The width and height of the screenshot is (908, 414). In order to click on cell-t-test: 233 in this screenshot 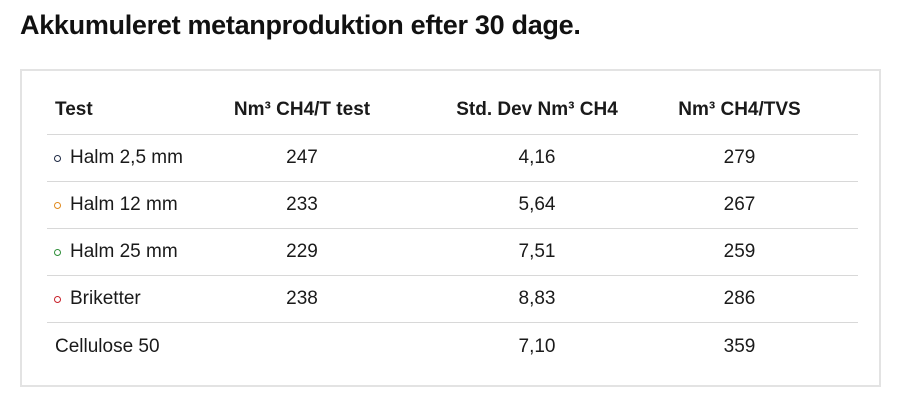, I will do `click(302, 204)`.